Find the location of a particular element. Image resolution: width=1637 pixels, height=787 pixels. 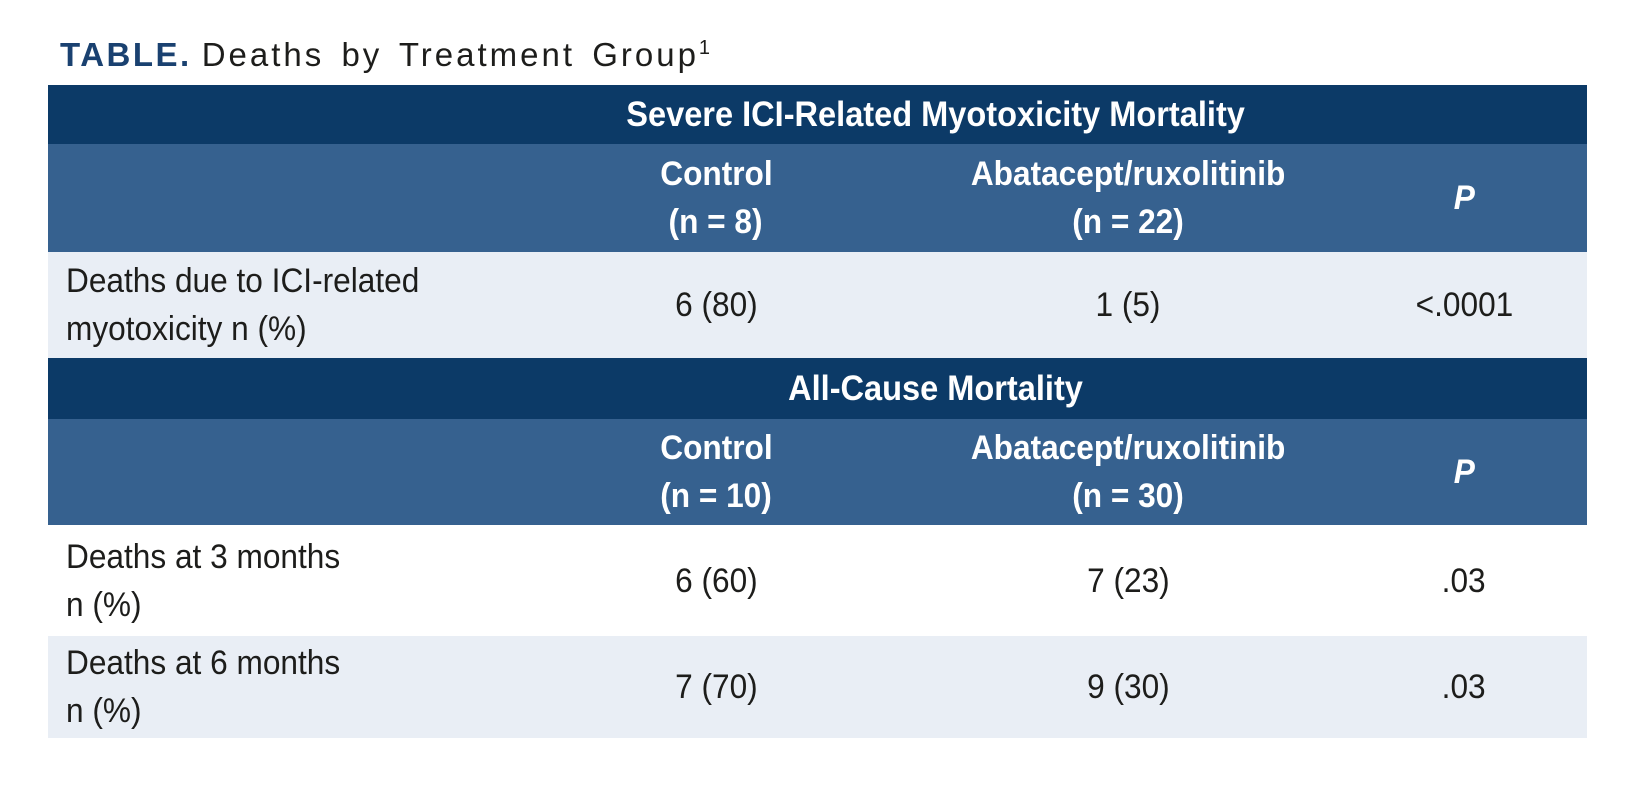

p-header-label-2: P is located at coordinates (1464, 472).